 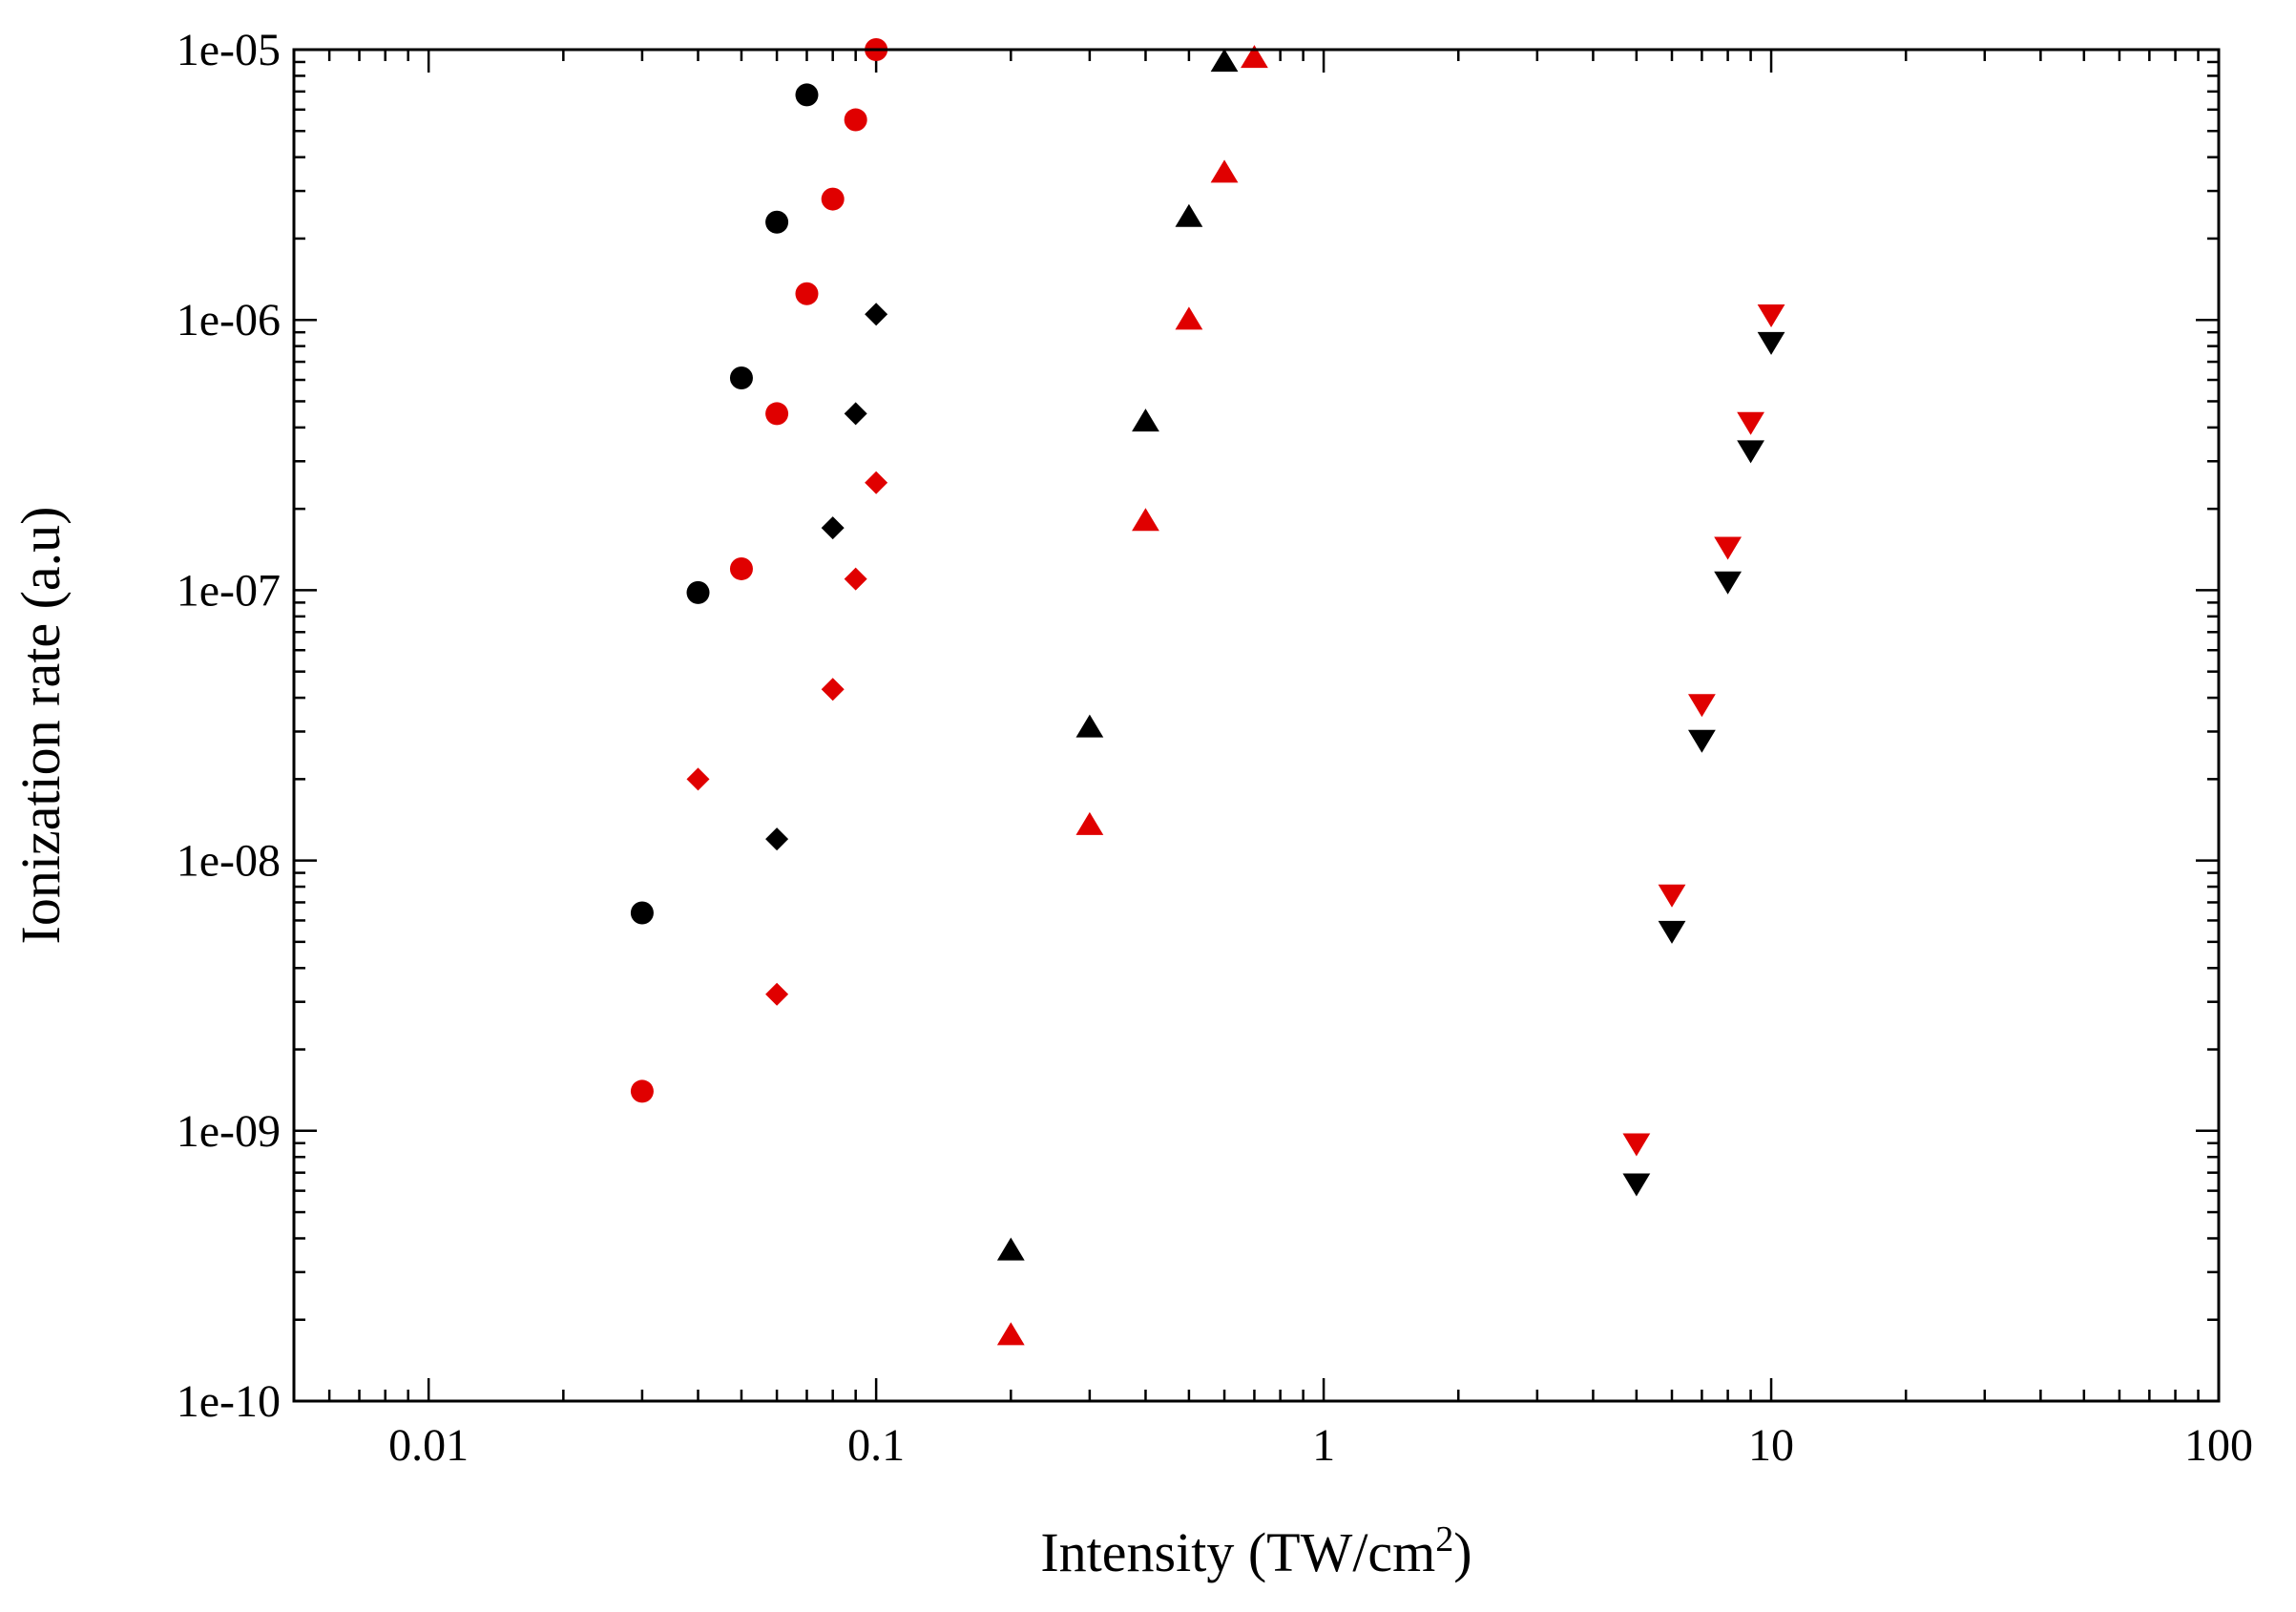 What do you see at coordinates (2219, 1445) in the screenshot?
I see `x-tick-label: 100` at bounding box center [2219, 1445].